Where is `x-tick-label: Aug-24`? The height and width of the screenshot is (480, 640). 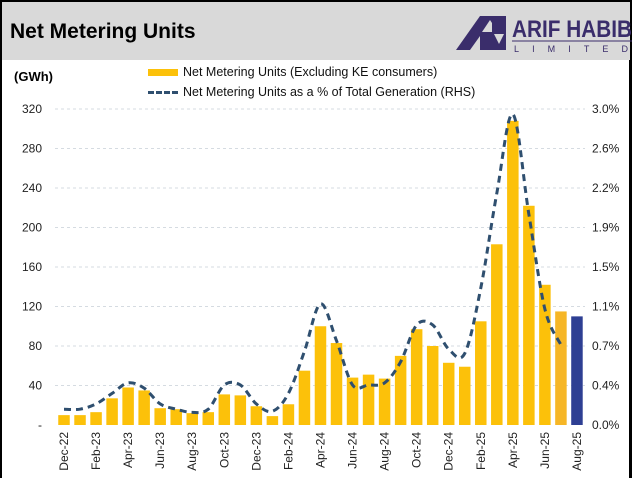 x-tick-label: Aug-24 is located at coordinates (385, 451).